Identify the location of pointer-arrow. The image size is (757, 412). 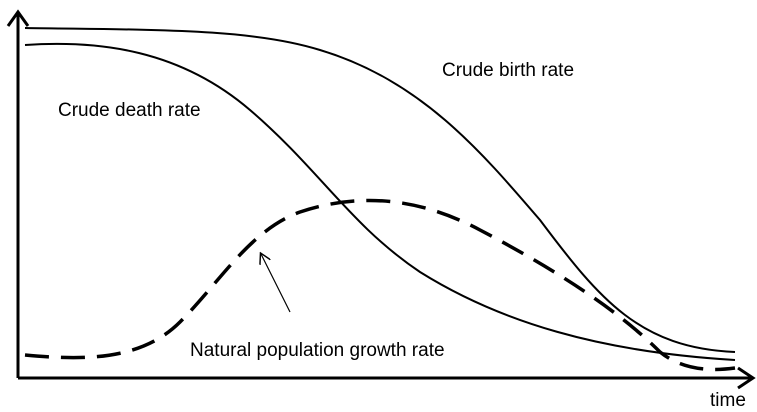
(276, 283).